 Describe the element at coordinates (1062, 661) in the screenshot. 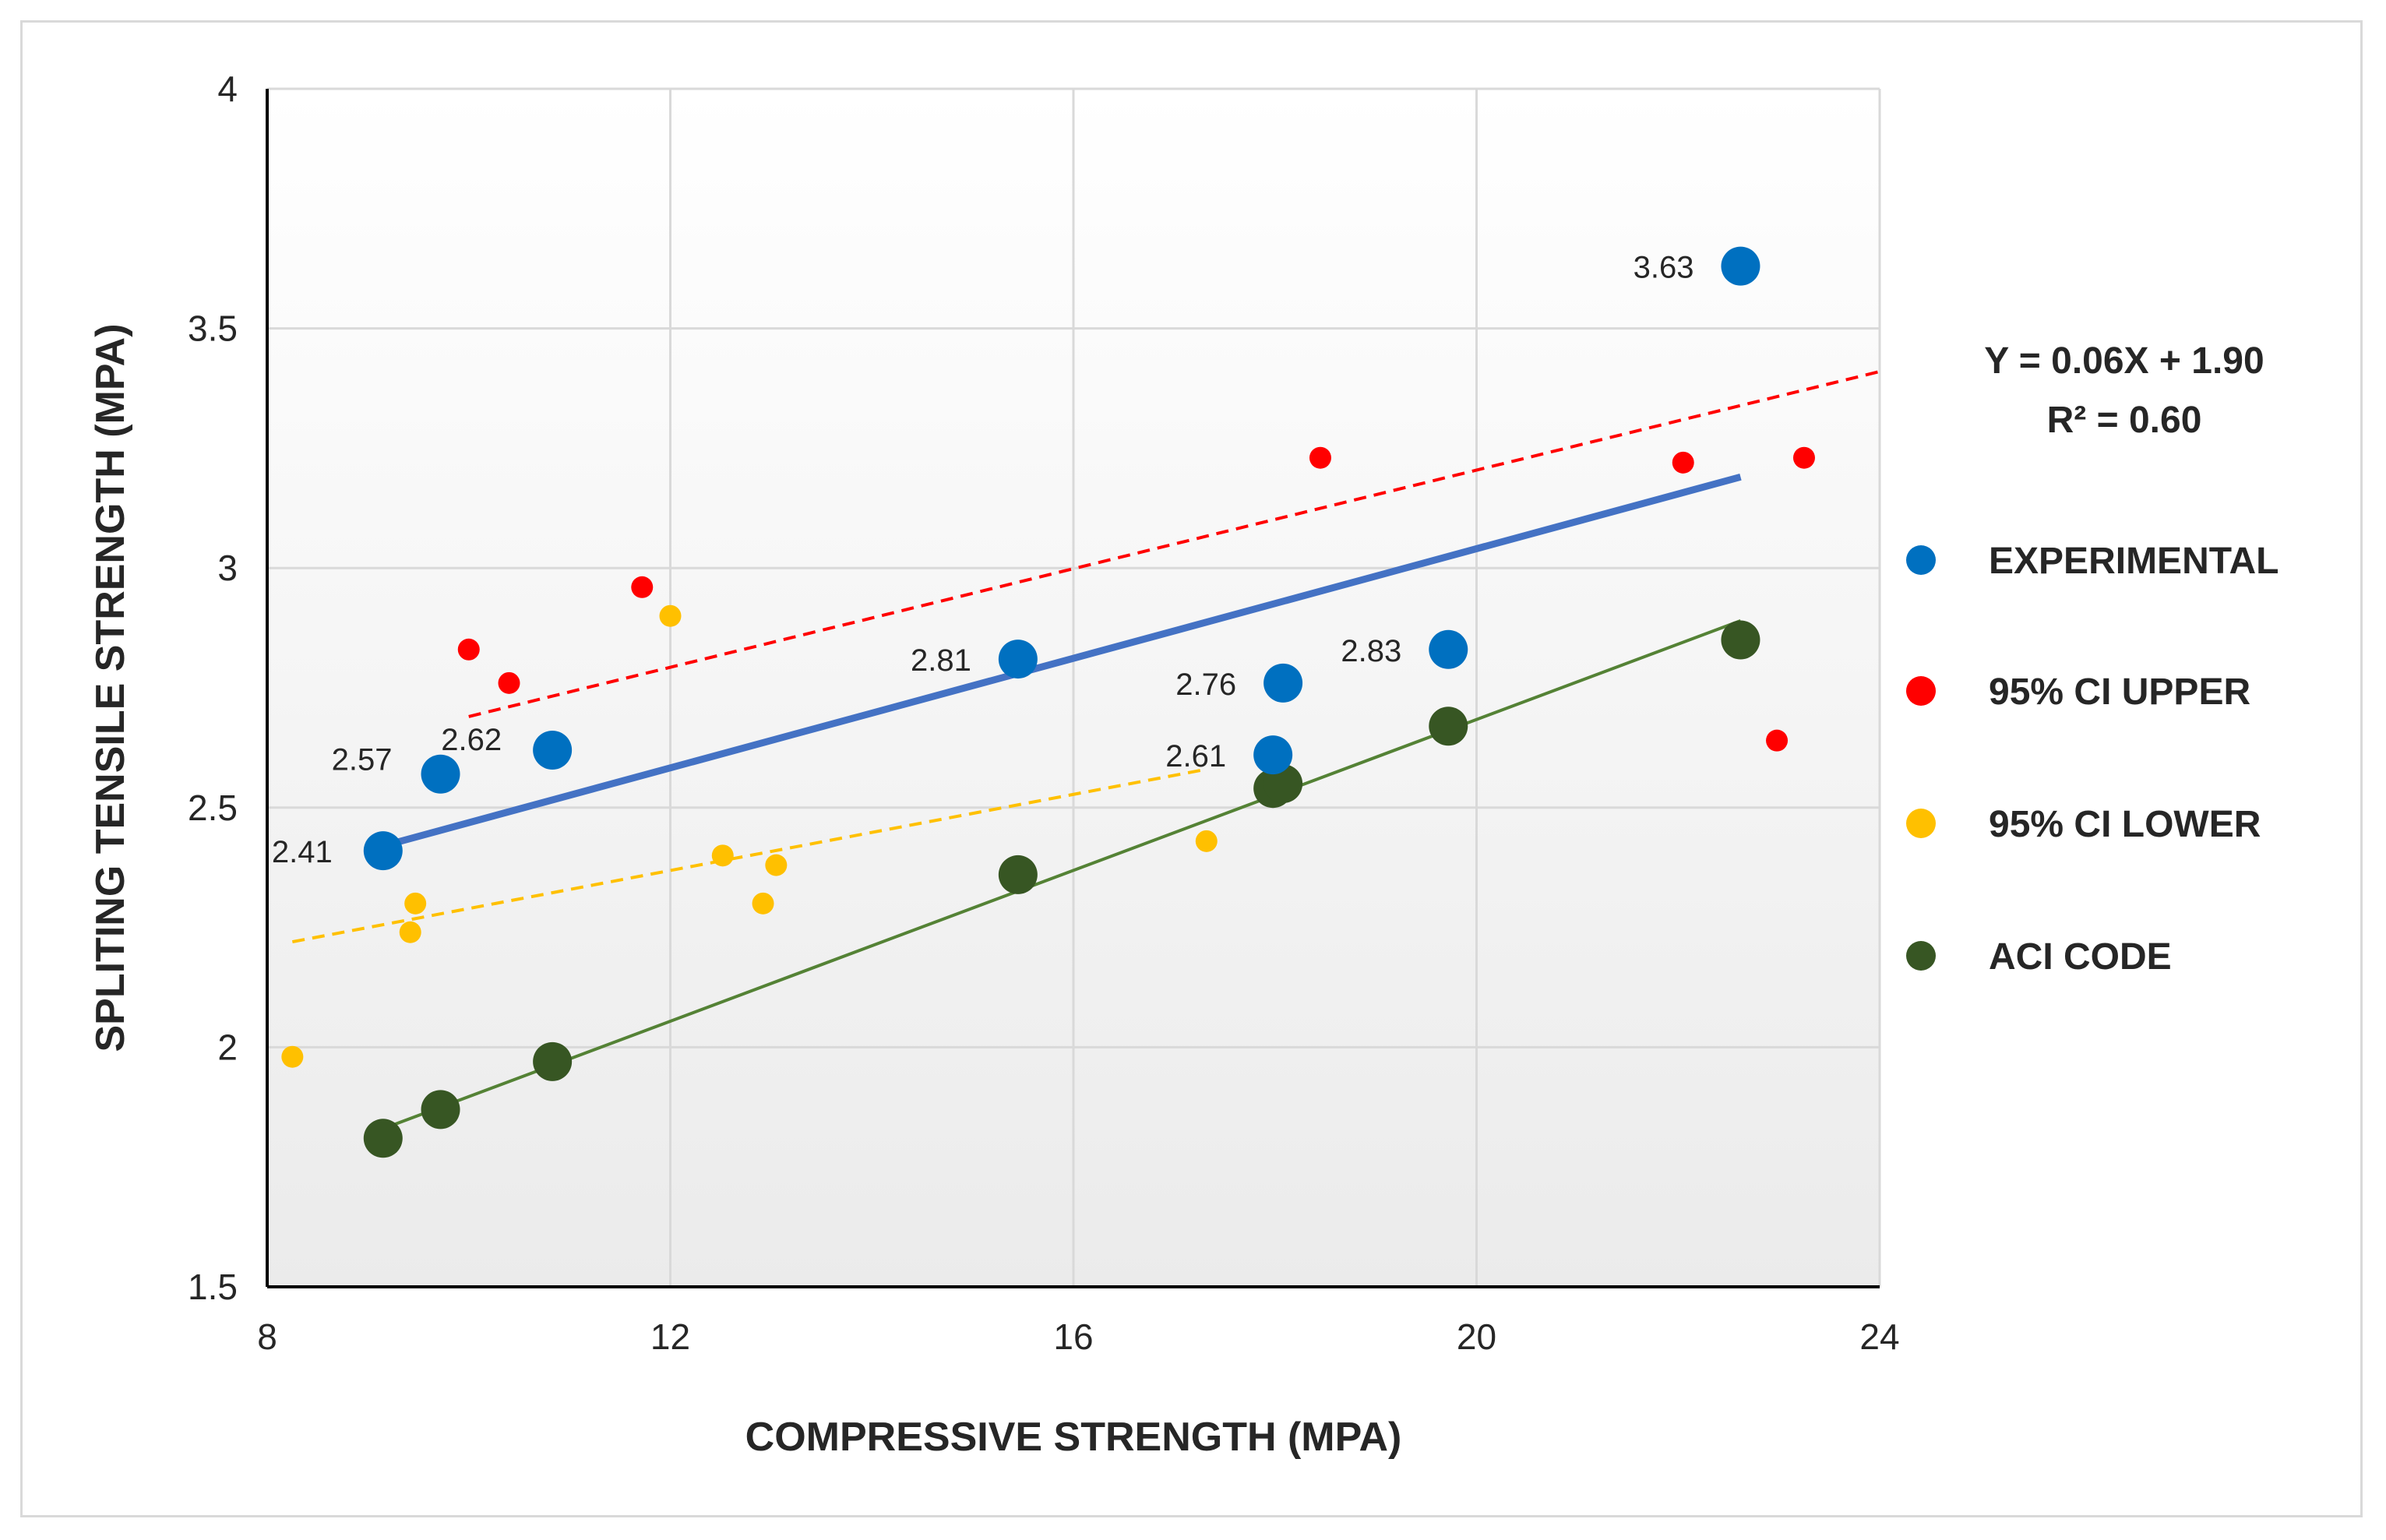

I see `experimental-trendline` at that location.